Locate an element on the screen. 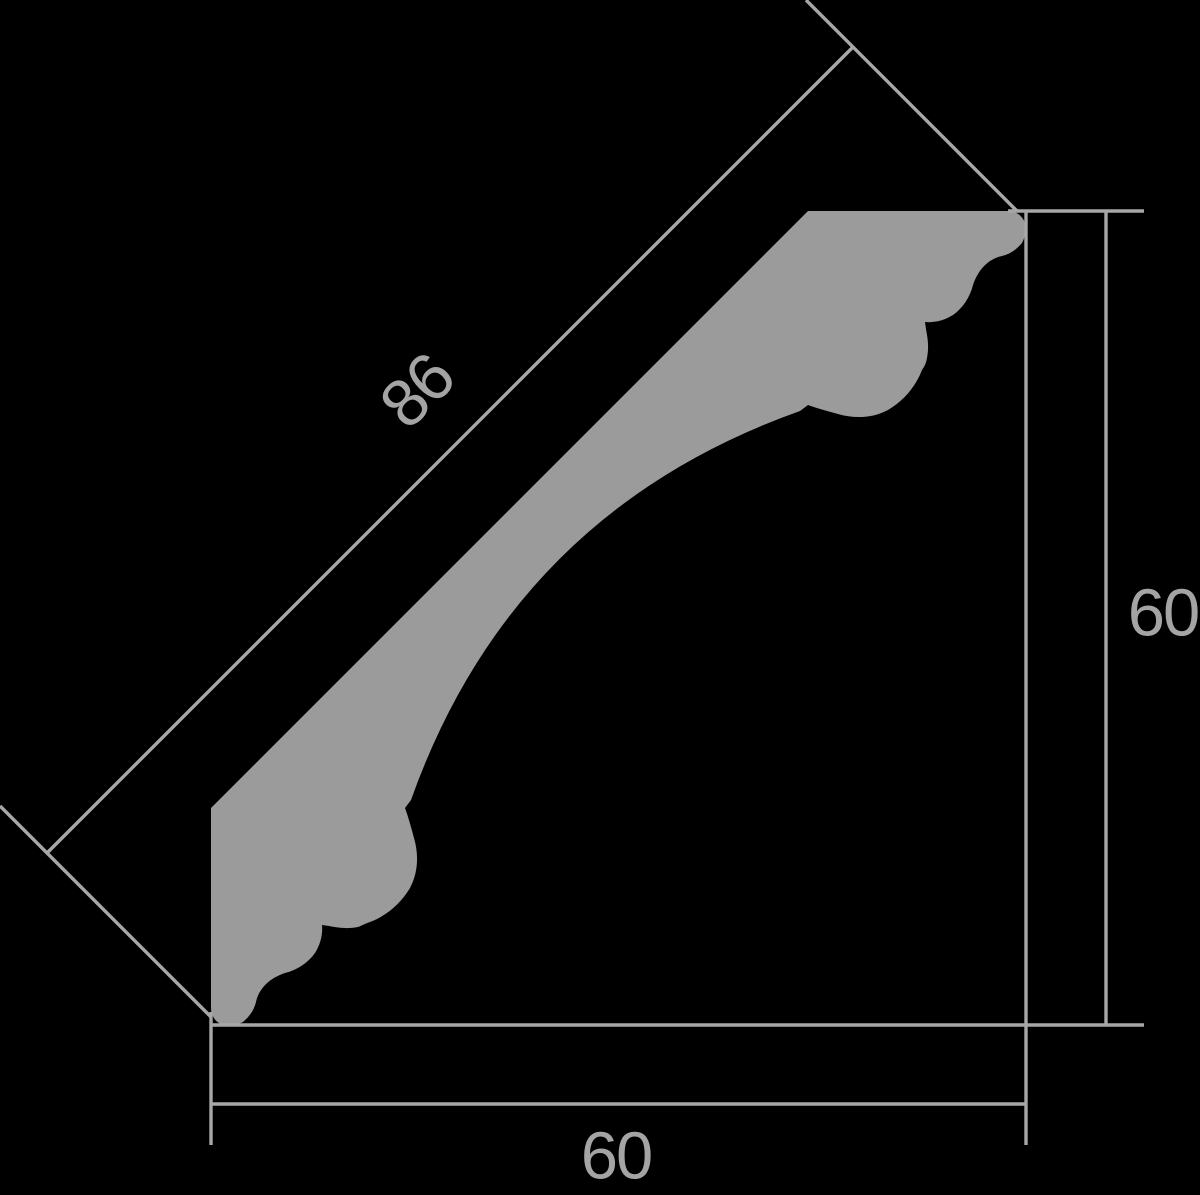 Image resolution: width=1200 pixels, height=1195 pixels. dim-label-diagonal-86: 86 is located at coordinates (417, 391).